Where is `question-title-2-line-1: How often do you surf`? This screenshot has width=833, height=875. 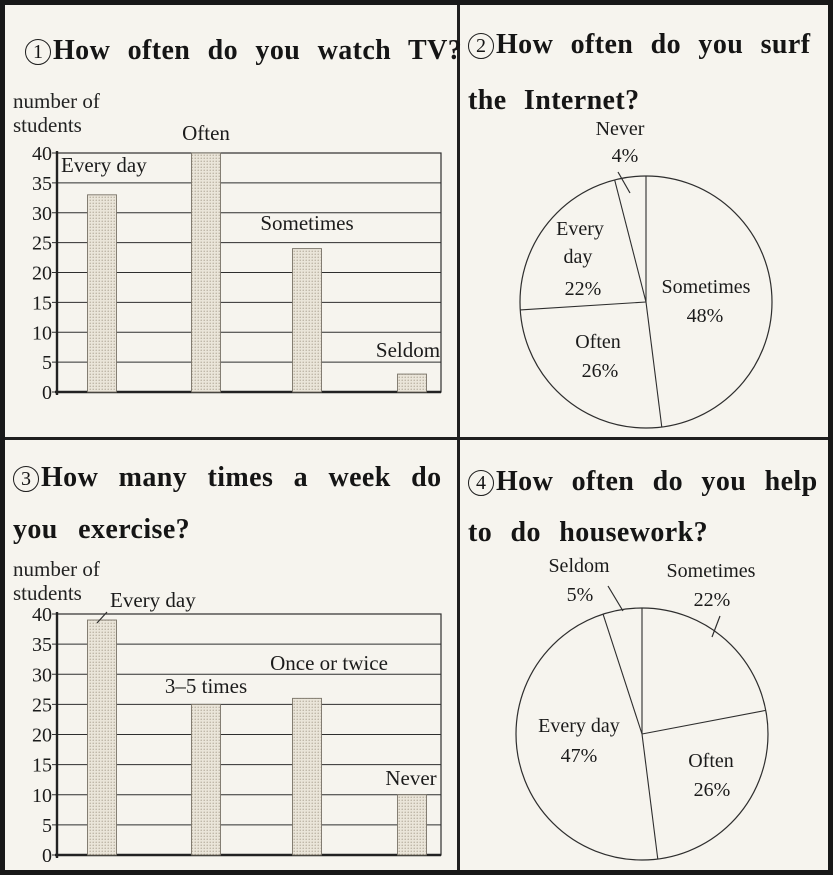 question-title-2-line-1: How often do you surf is located at coordinates (653, 44).